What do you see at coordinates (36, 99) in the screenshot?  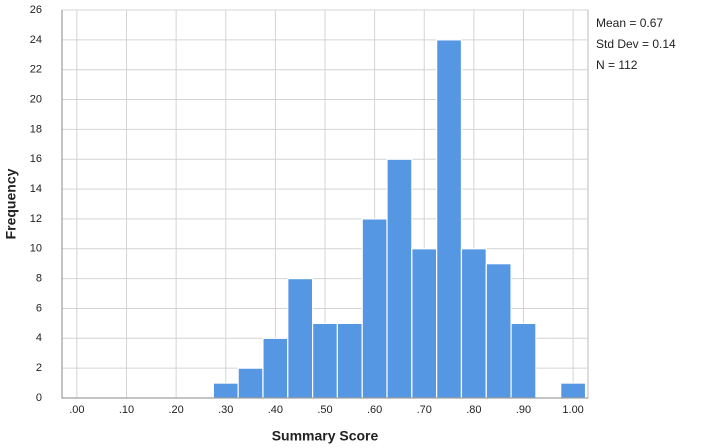 I see `y-tick-label: 20` at bounding box center [36, 99].